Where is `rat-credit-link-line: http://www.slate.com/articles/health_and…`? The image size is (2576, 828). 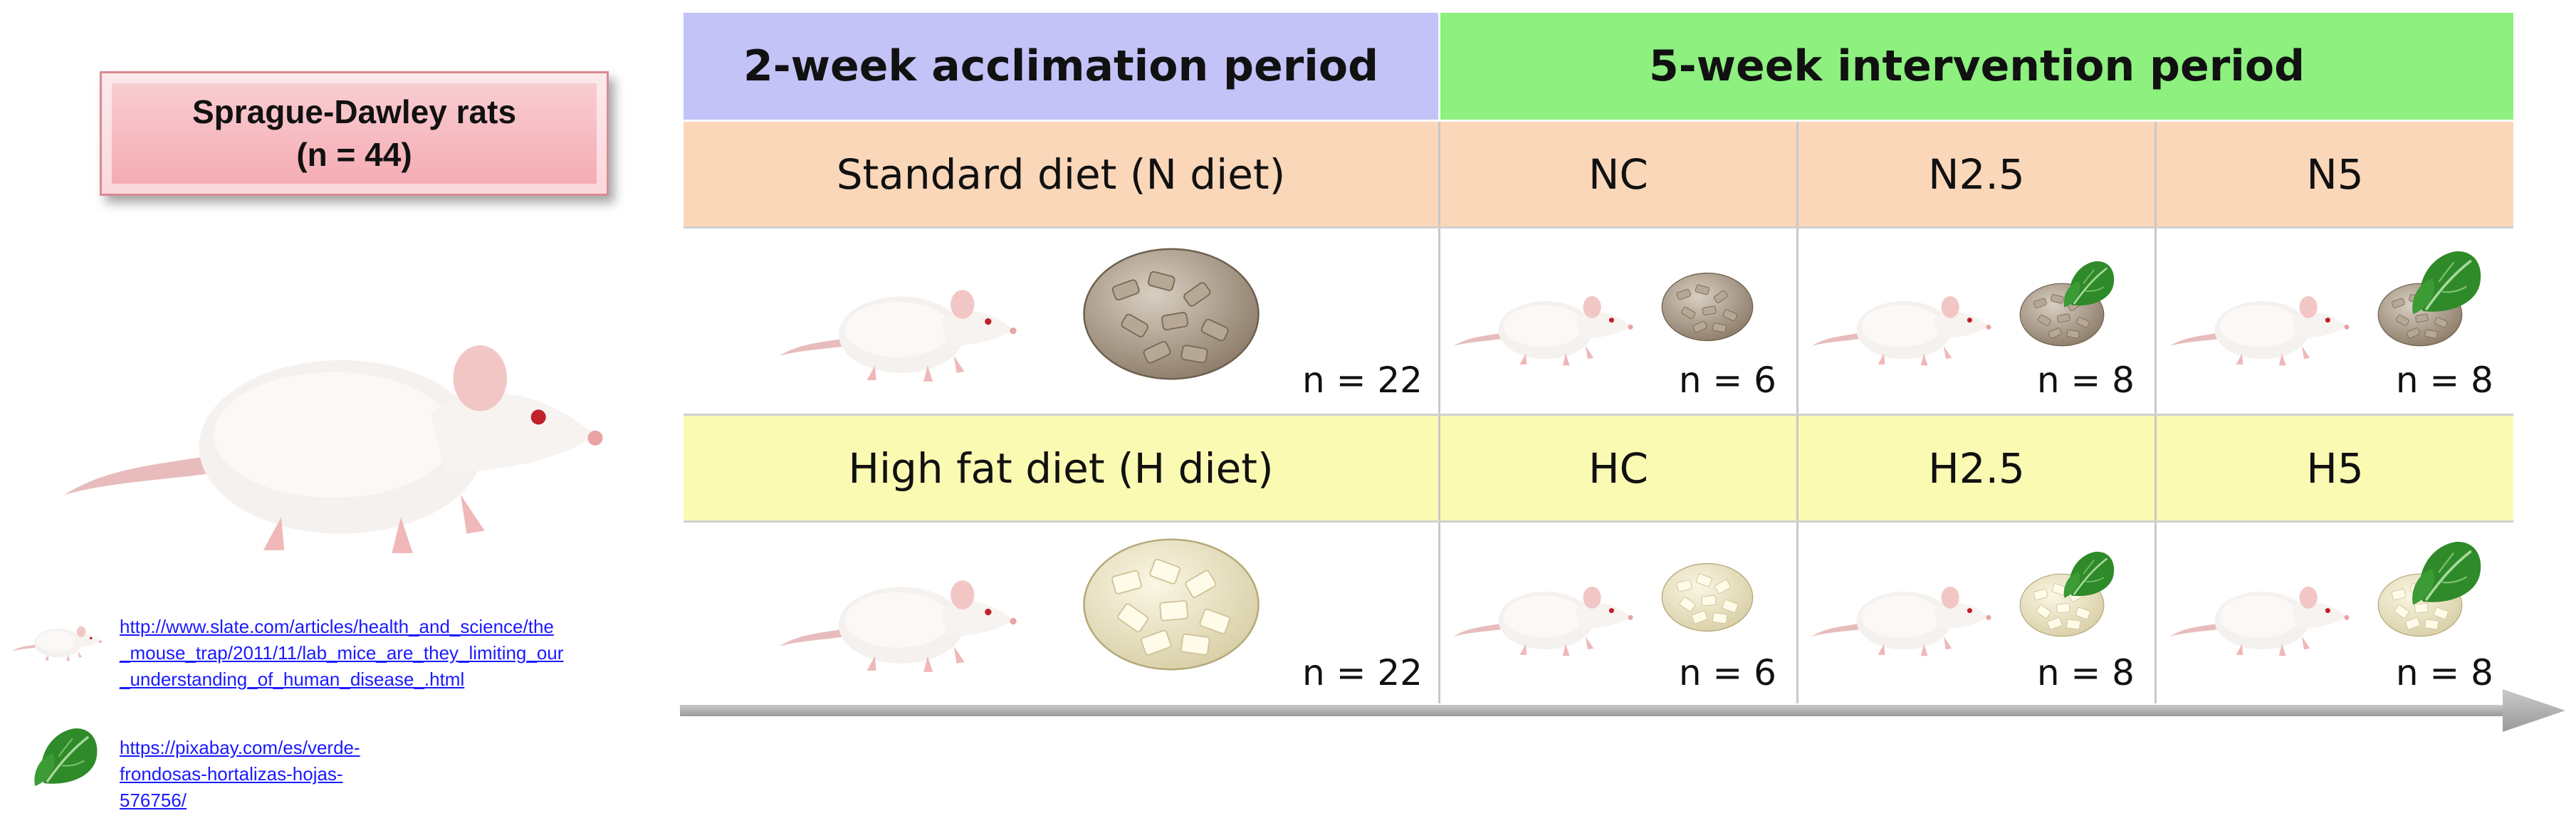
rat-credit-link-line: http://www.slate.com/articles/health_and… is located at coordinates (337, 626).